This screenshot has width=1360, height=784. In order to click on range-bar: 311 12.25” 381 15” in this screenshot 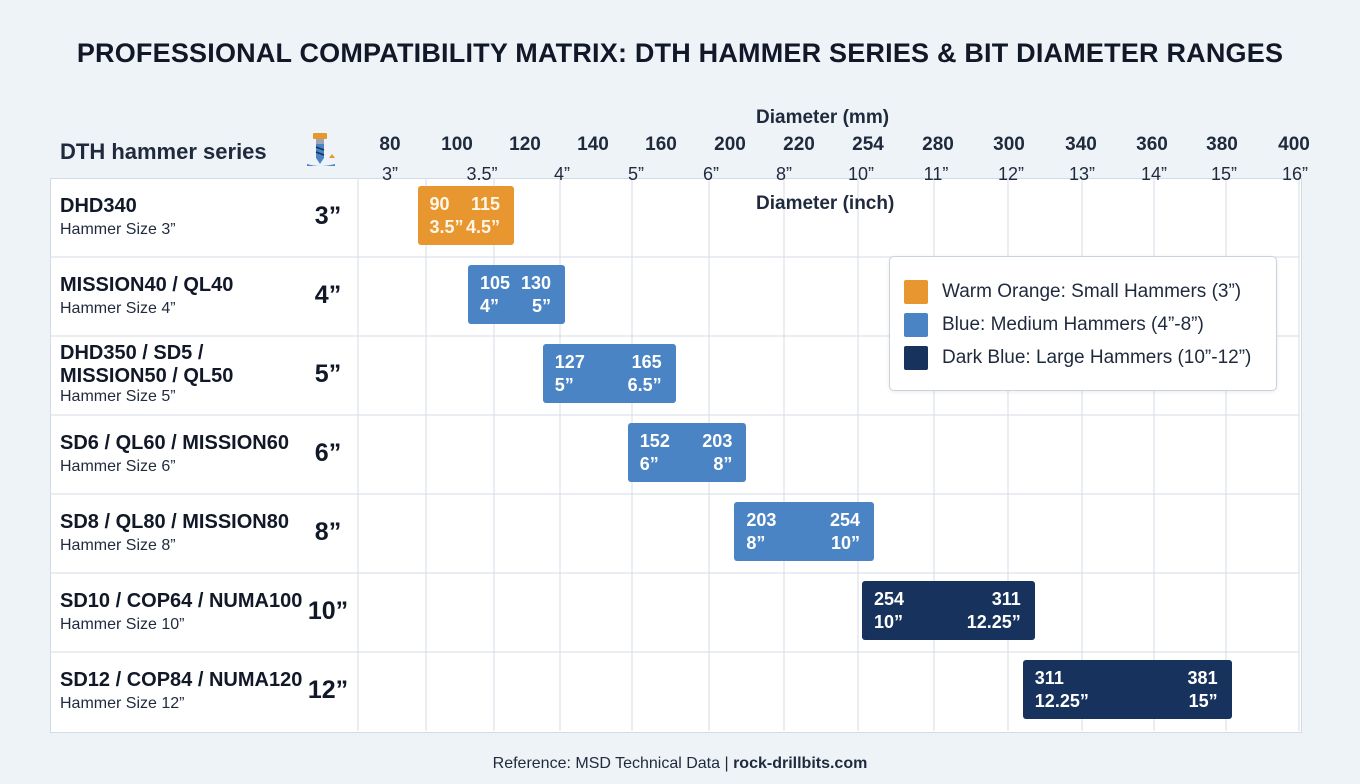, I will do `click(1127, 689)`.